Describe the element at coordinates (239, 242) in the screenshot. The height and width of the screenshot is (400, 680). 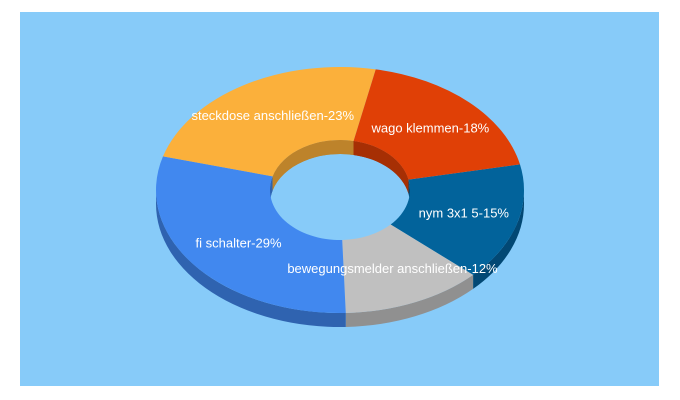
I see `slice-label-fi-schalter-29: fi schalter-29%` at that location.